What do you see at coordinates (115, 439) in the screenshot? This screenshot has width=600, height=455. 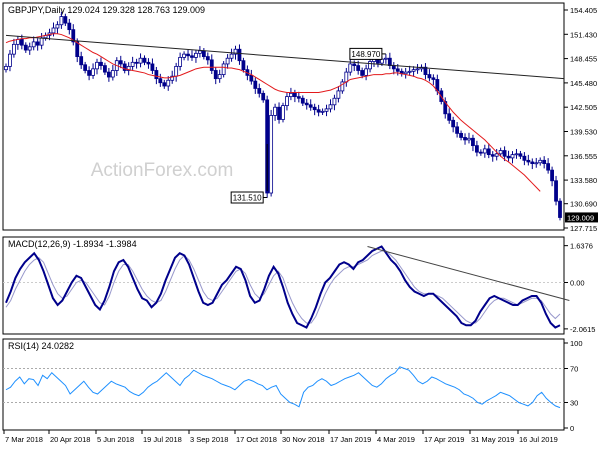 I see `x-tick-label: 5 Jun 2018` at bounding box center [115, 439].